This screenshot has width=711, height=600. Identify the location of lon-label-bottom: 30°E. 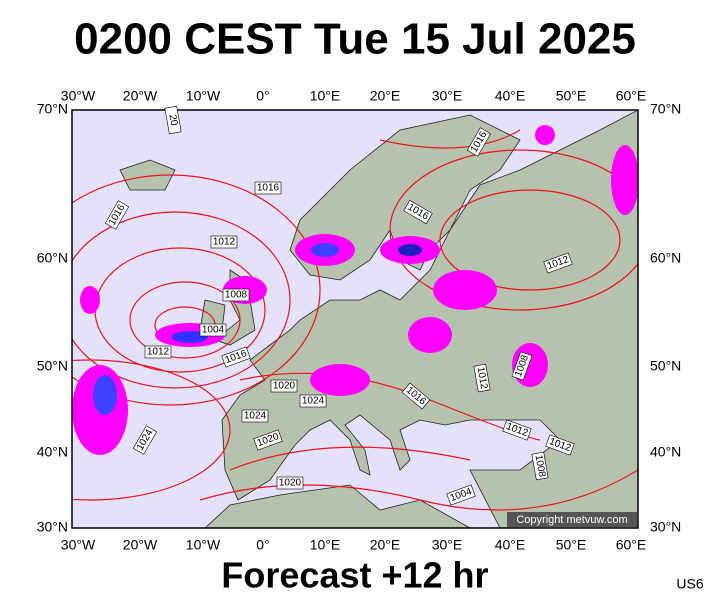
(447, 545).